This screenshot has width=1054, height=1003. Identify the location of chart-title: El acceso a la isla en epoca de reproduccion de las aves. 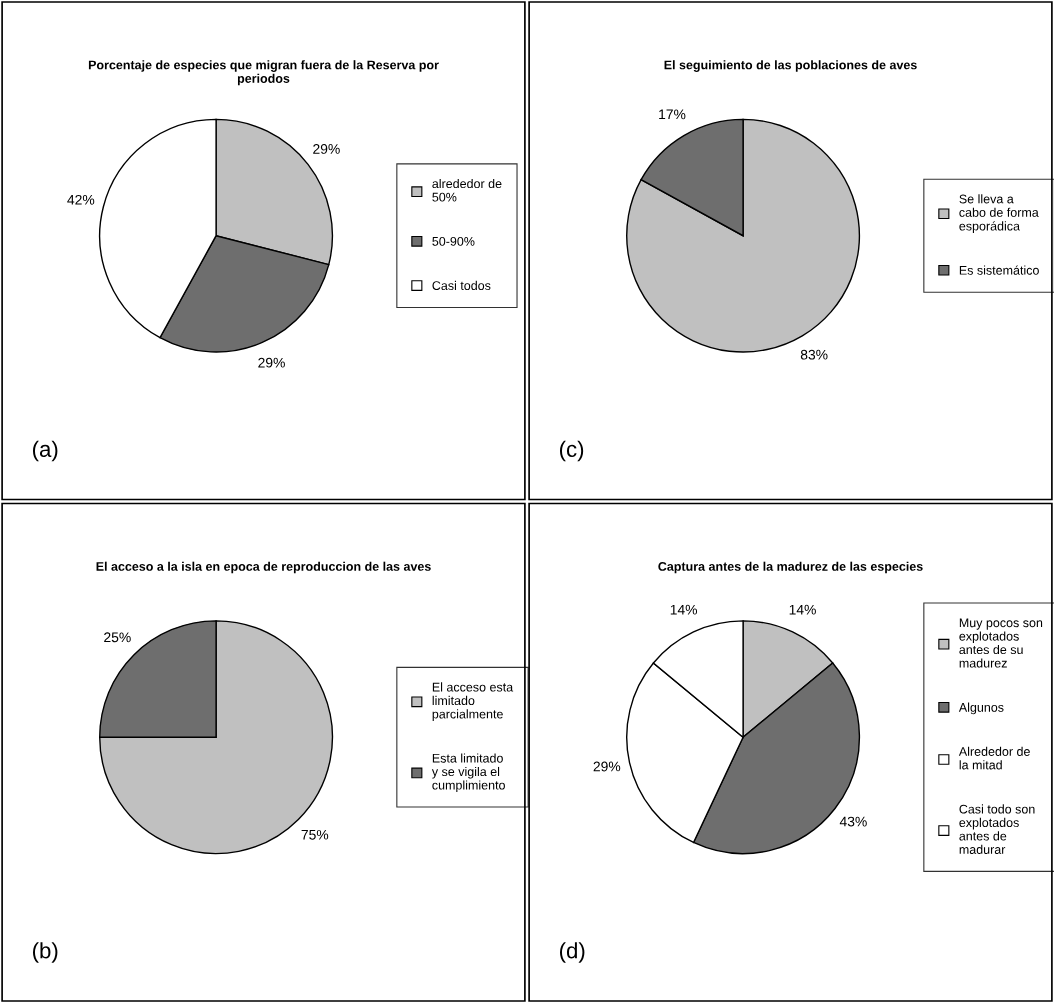
(263, 567).